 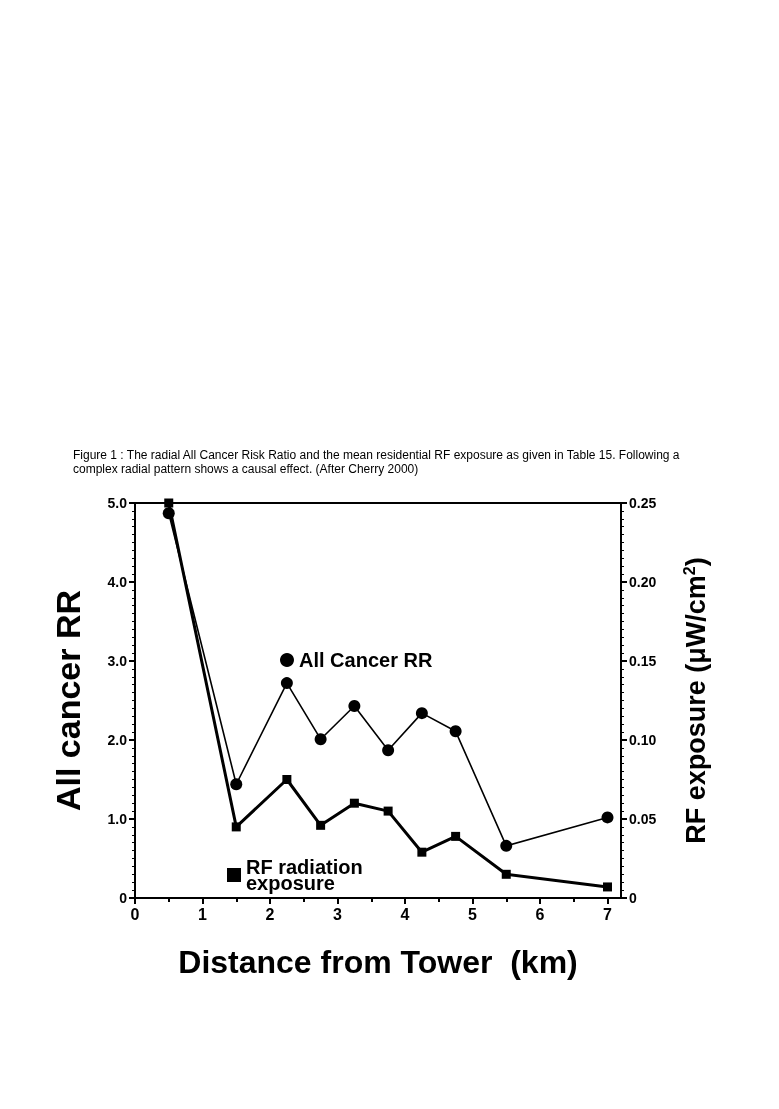 I want to click on legend-label: RF radiation exposure, so click(x=307, y=875).